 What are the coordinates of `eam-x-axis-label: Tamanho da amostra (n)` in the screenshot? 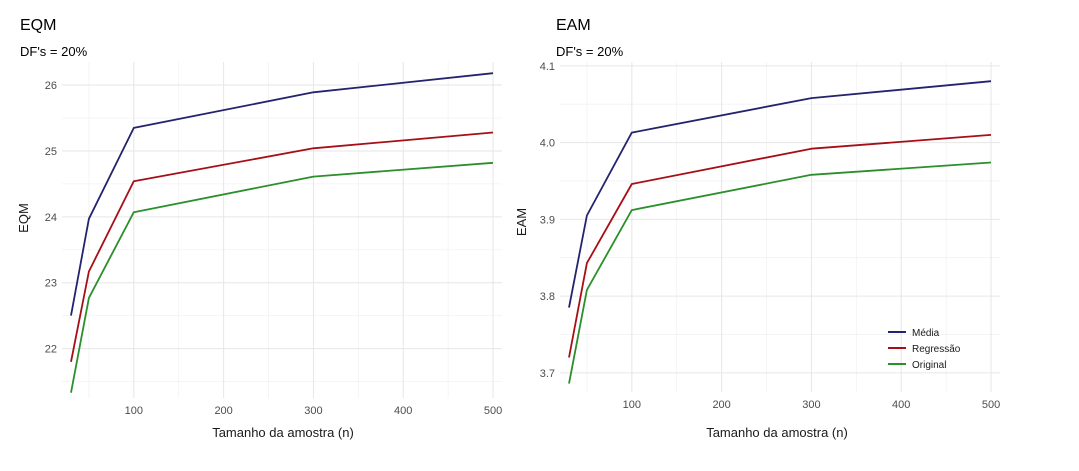 It's located at (777, 432).